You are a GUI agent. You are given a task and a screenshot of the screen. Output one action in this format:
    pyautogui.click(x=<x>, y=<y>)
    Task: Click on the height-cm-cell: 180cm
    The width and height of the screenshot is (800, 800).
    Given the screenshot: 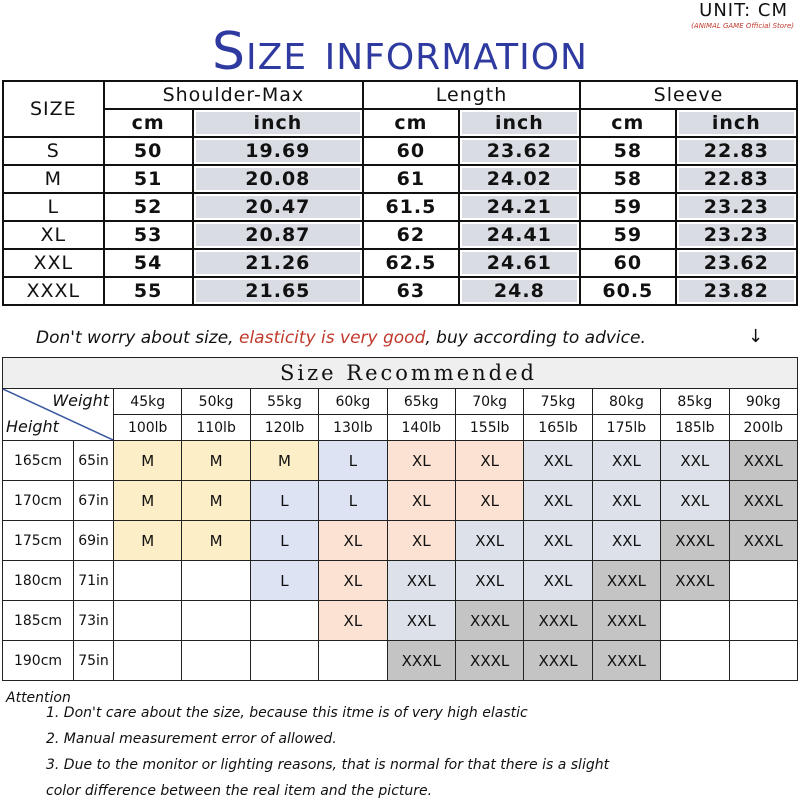 What is the action you would take?
    pyautogui.click(x=38, y=580)
    